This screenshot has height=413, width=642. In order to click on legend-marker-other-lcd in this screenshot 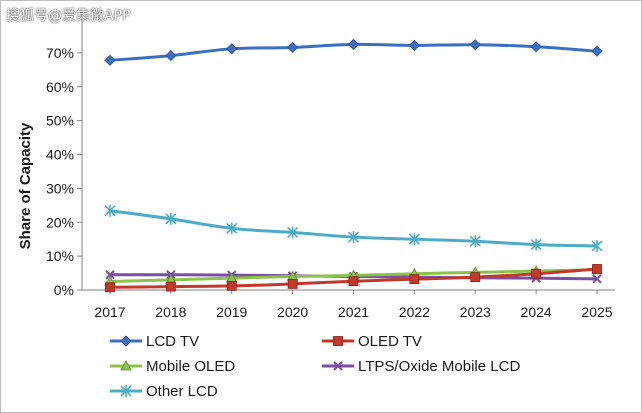, I will do `click(126, 391)`.